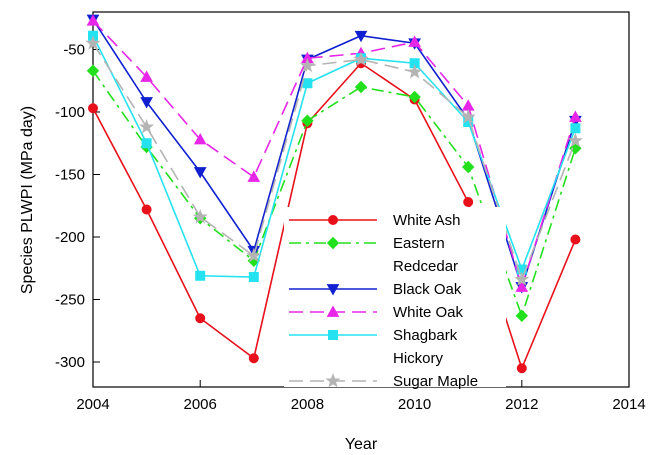 Image resolution: width=652 pixels, height=455 pixels. What do you see at coordinates (361, 444) in the screenshot?
I see `x-axis-title: Year` at bounding box center [361, 444].